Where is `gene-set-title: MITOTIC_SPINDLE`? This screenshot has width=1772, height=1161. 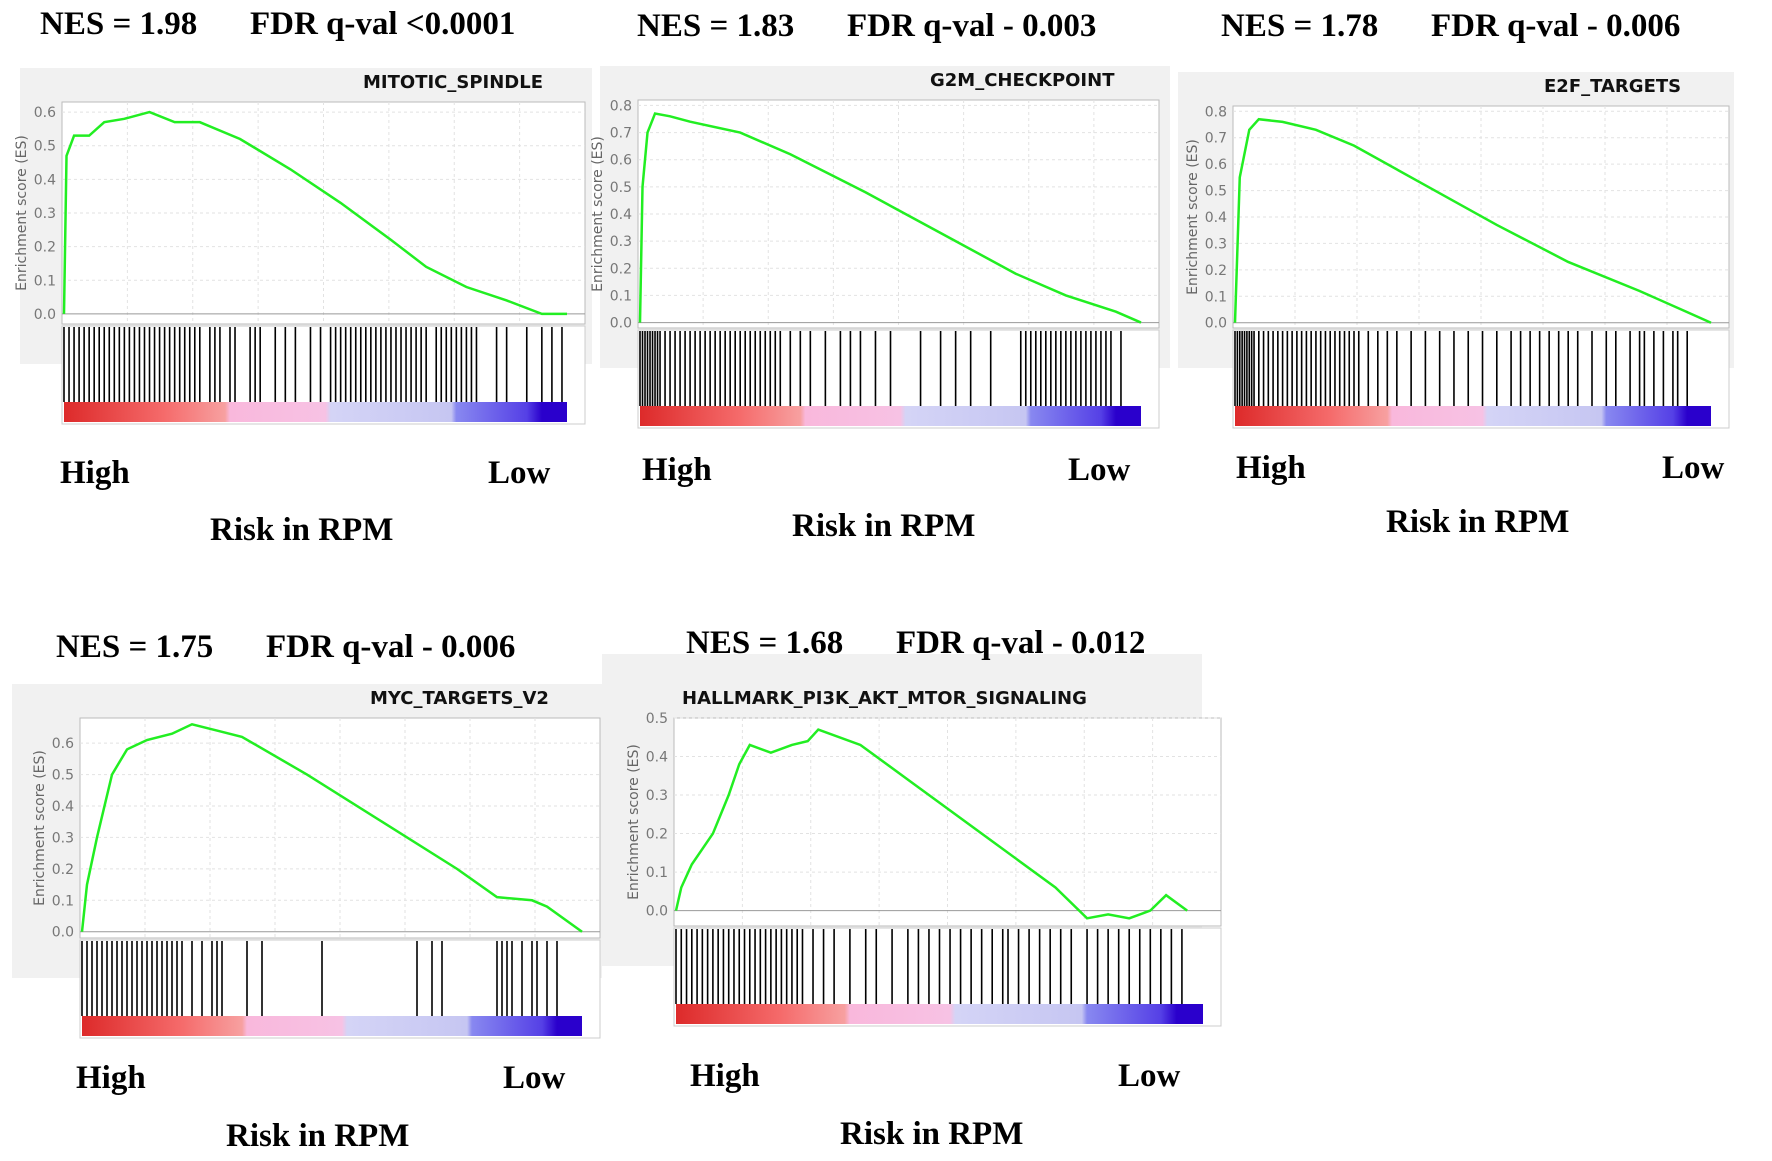
gene-set-title: MITOTIC_SPINDLE is located at coordinates (453, 82).